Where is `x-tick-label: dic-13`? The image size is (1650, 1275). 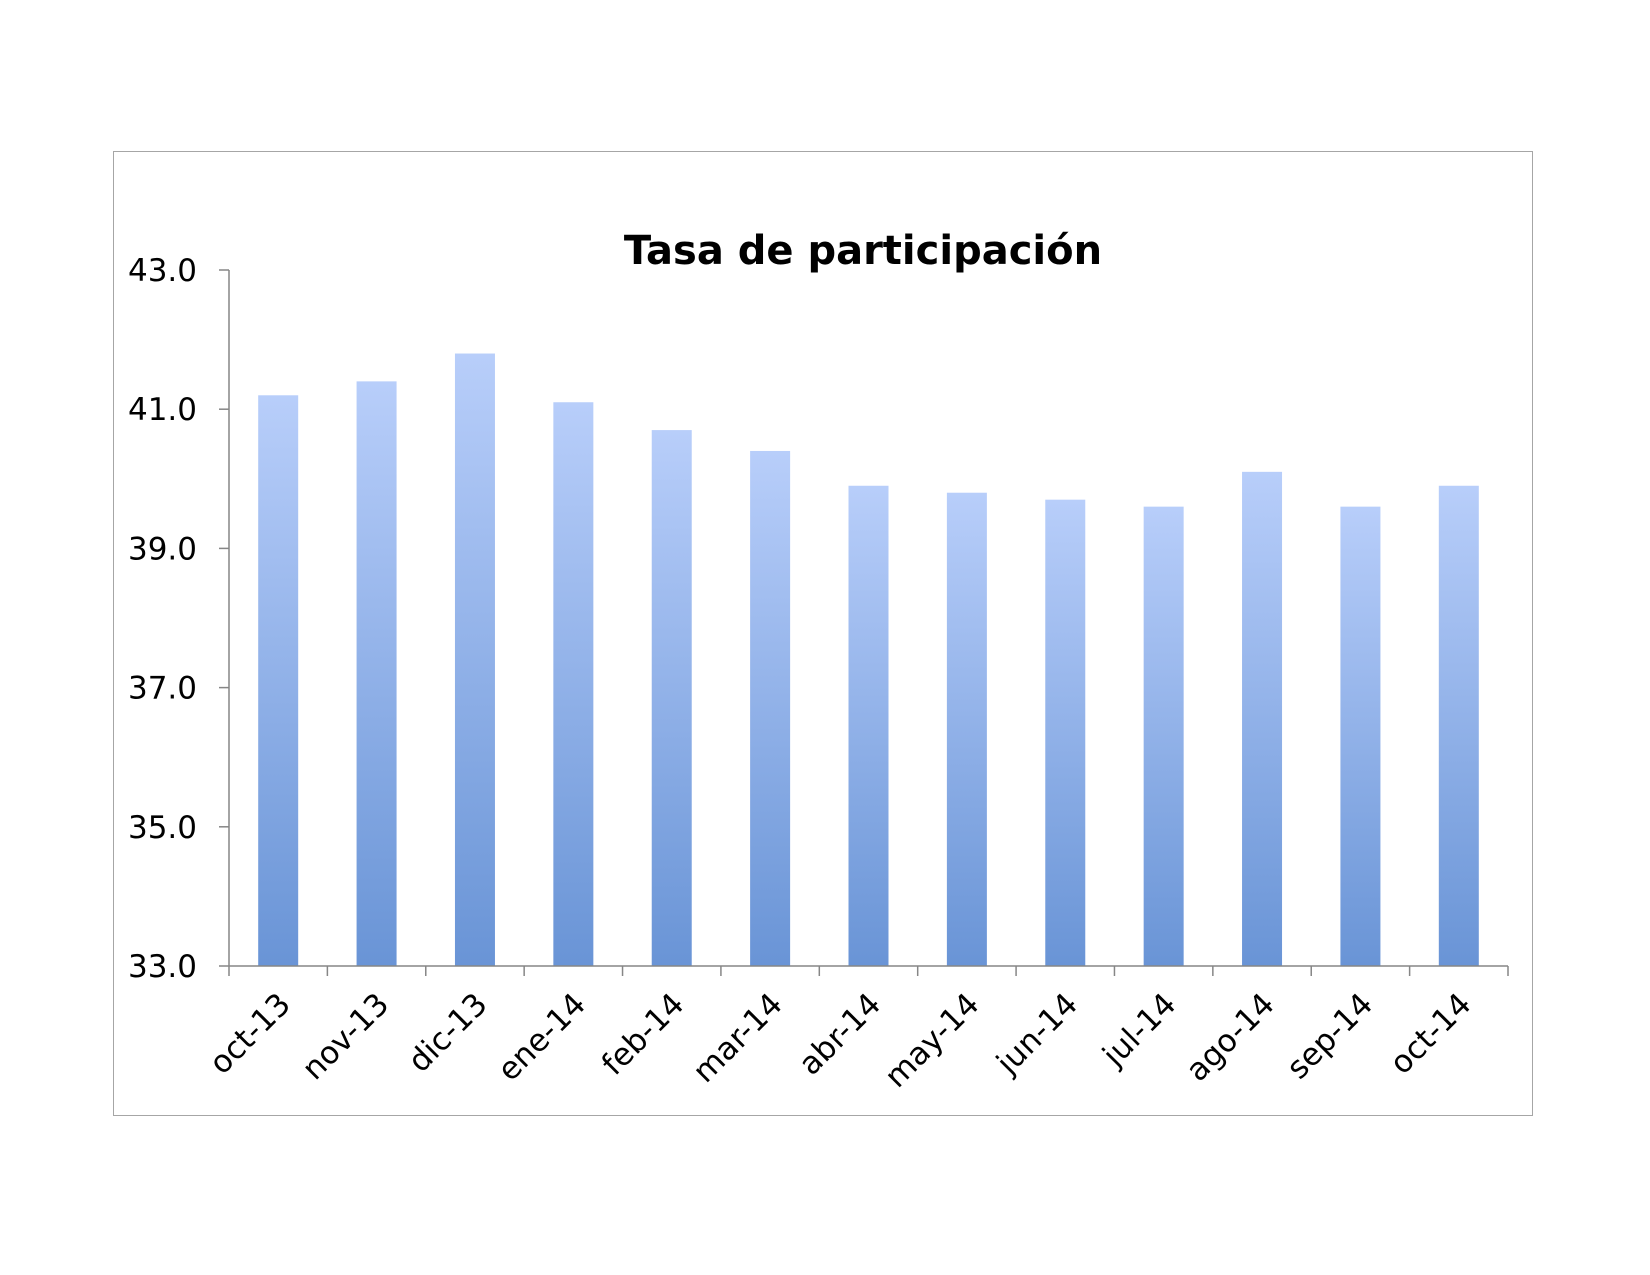 x-tick-label: dic-13 is located at coordinates (447, 1032).